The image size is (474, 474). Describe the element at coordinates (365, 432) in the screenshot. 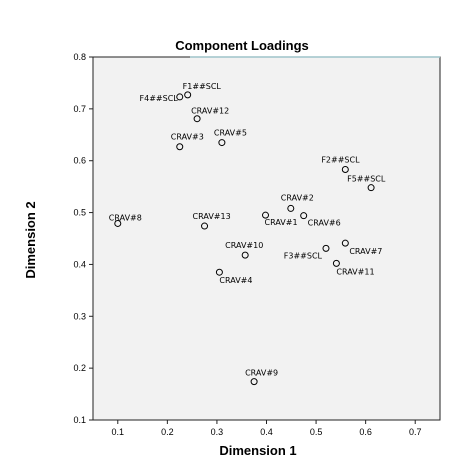

I see `x-tick-label: 0.6` at that location.